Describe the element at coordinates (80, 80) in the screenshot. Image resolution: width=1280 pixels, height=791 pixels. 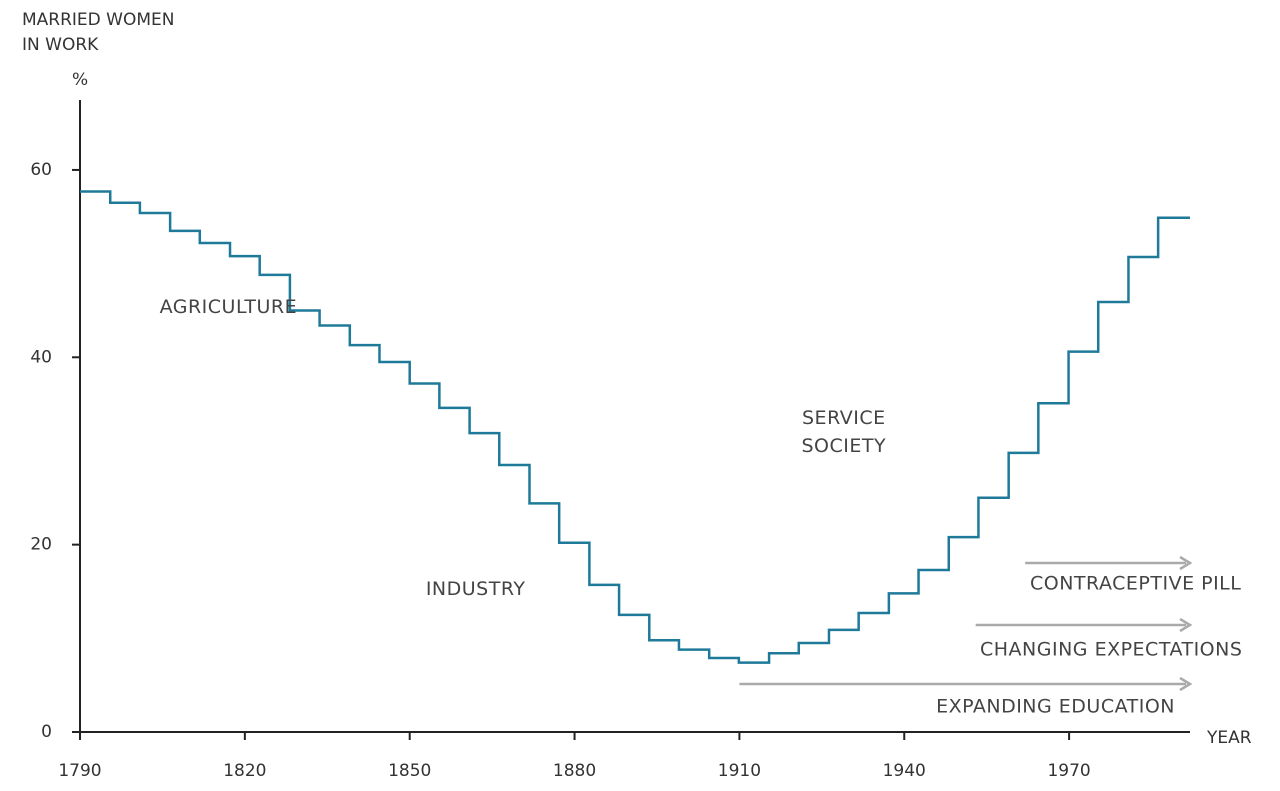
I see `y-unit: %` at that location.